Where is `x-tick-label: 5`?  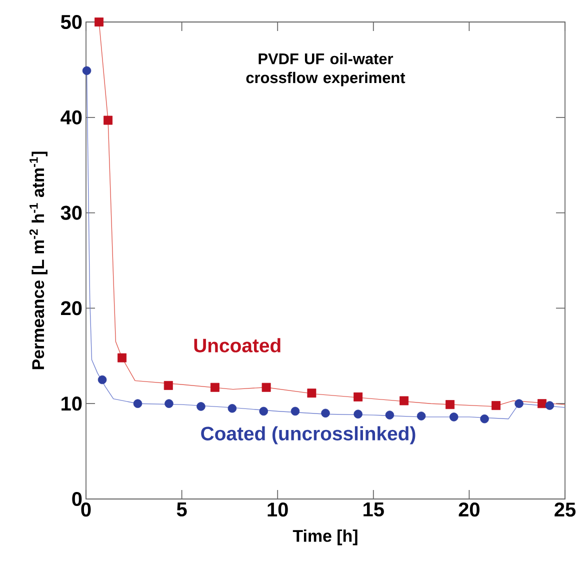 x-tick-label: 5 is located at coordinates (181, 509).